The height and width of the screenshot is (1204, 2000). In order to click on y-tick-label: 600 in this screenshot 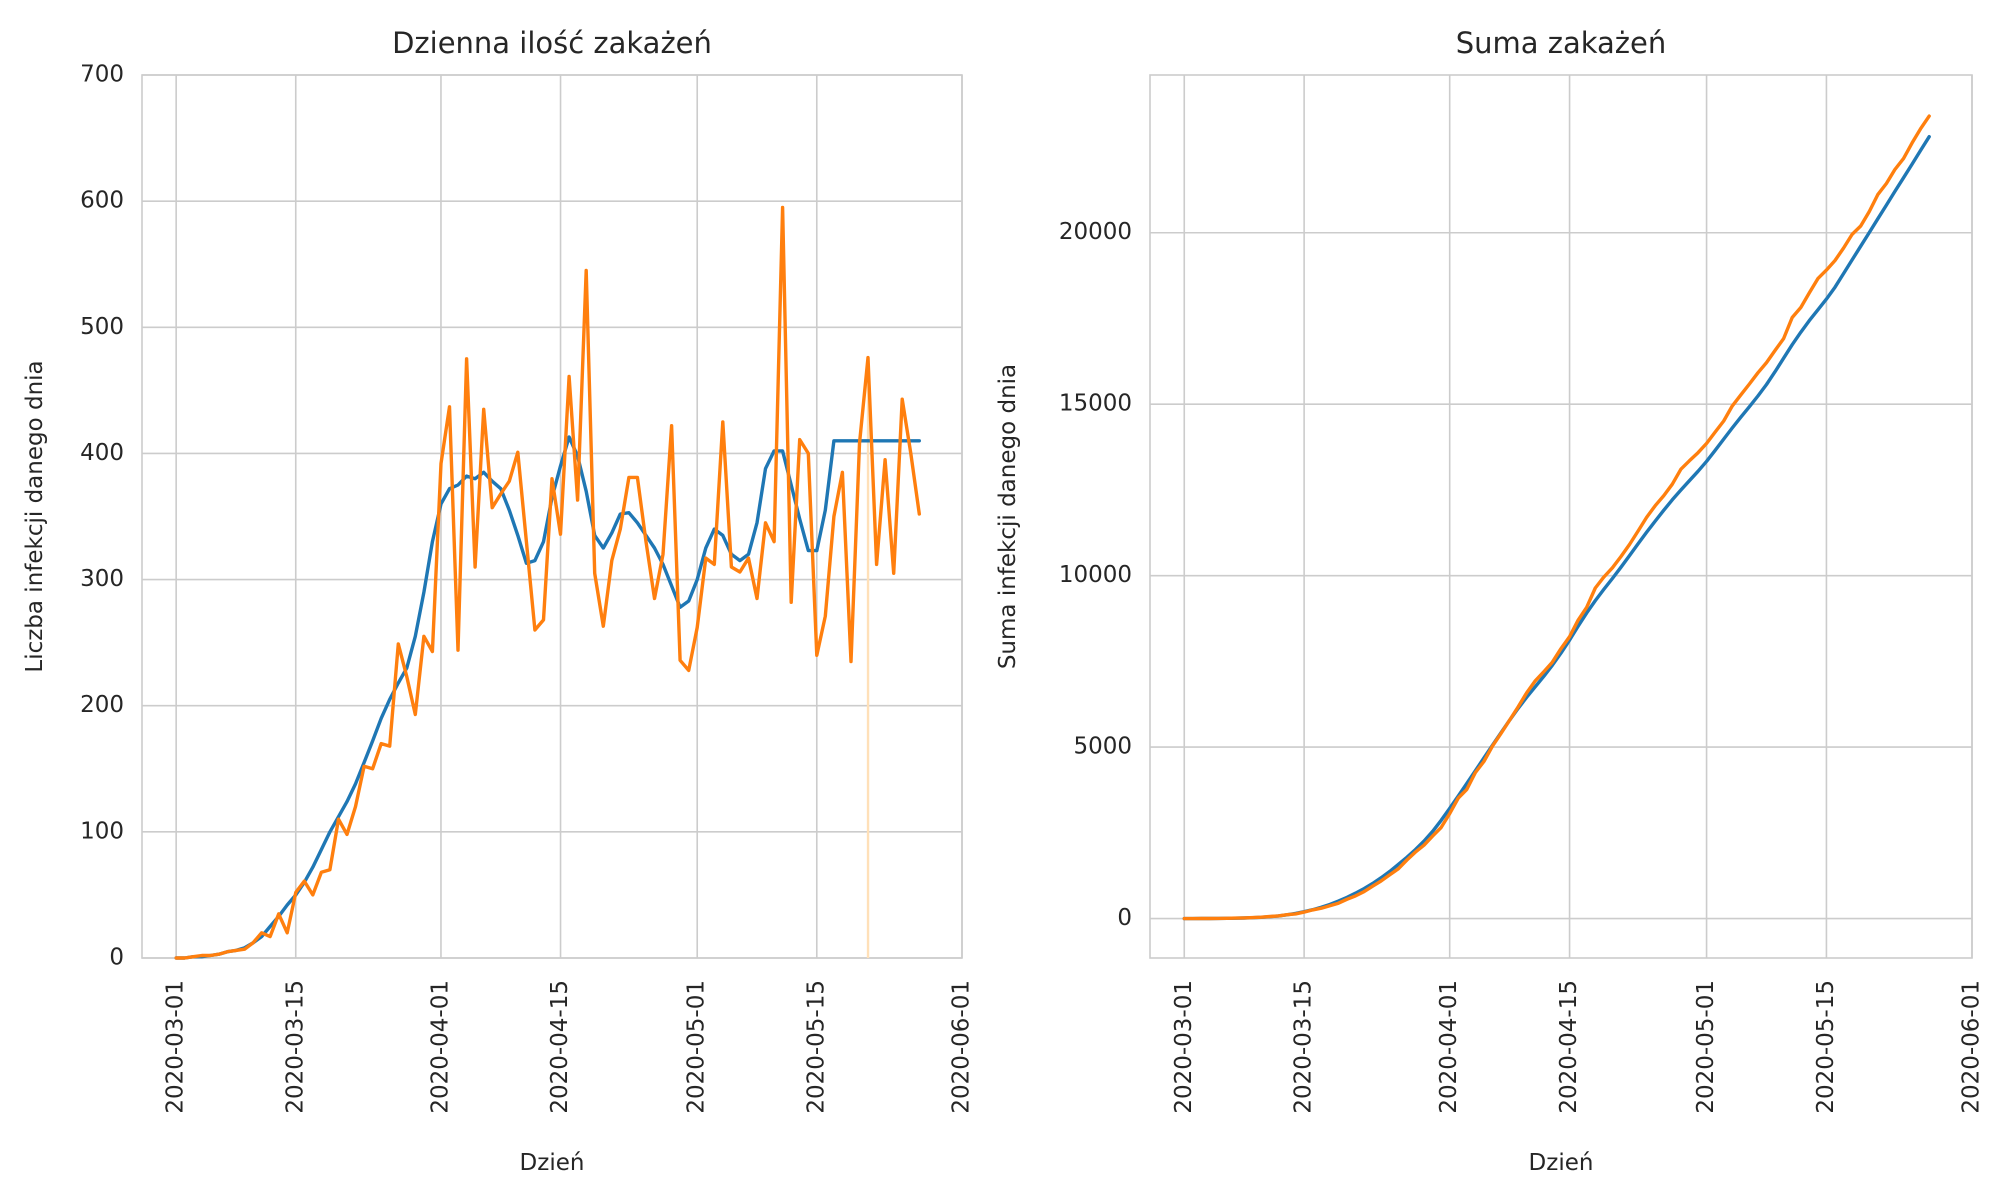, I will do `click(102, 201)`.